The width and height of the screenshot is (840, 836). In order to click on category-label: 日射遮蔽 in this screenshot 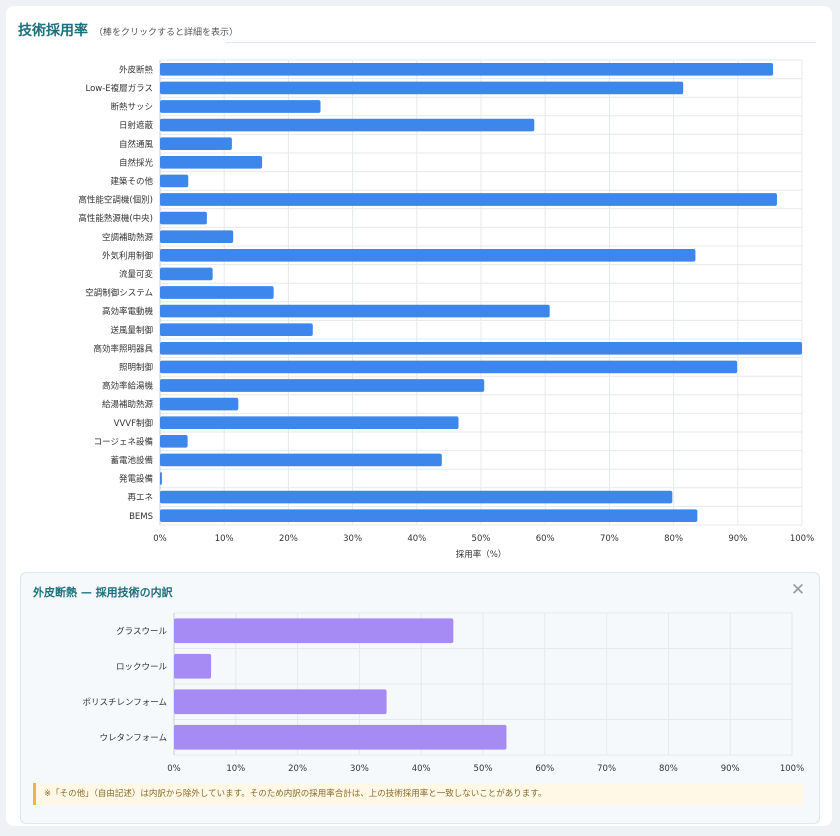, I will do `click(136, 125)`.